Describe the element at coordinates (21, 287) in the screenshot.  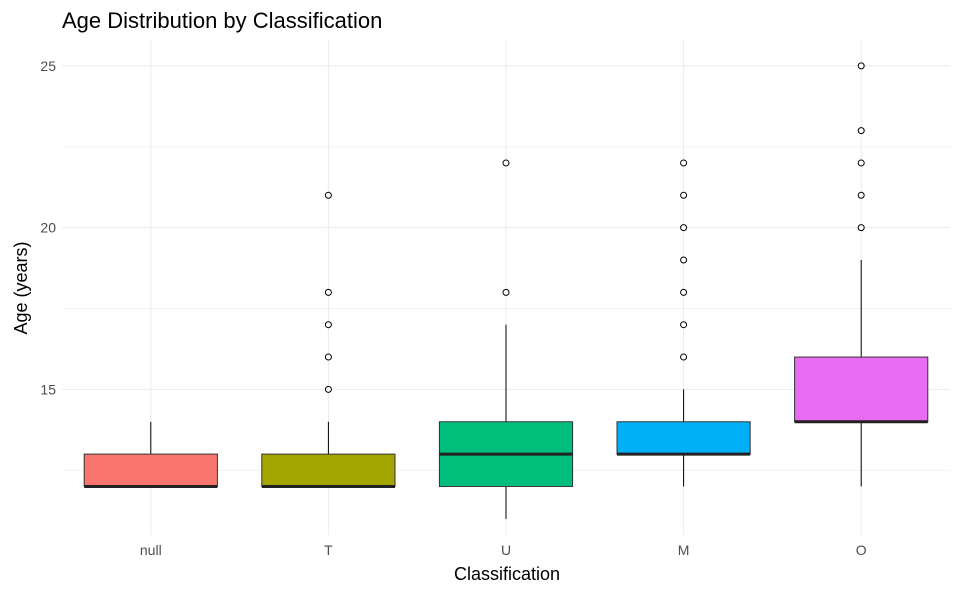
I see `y-axis-title: Age (years)` at that location.